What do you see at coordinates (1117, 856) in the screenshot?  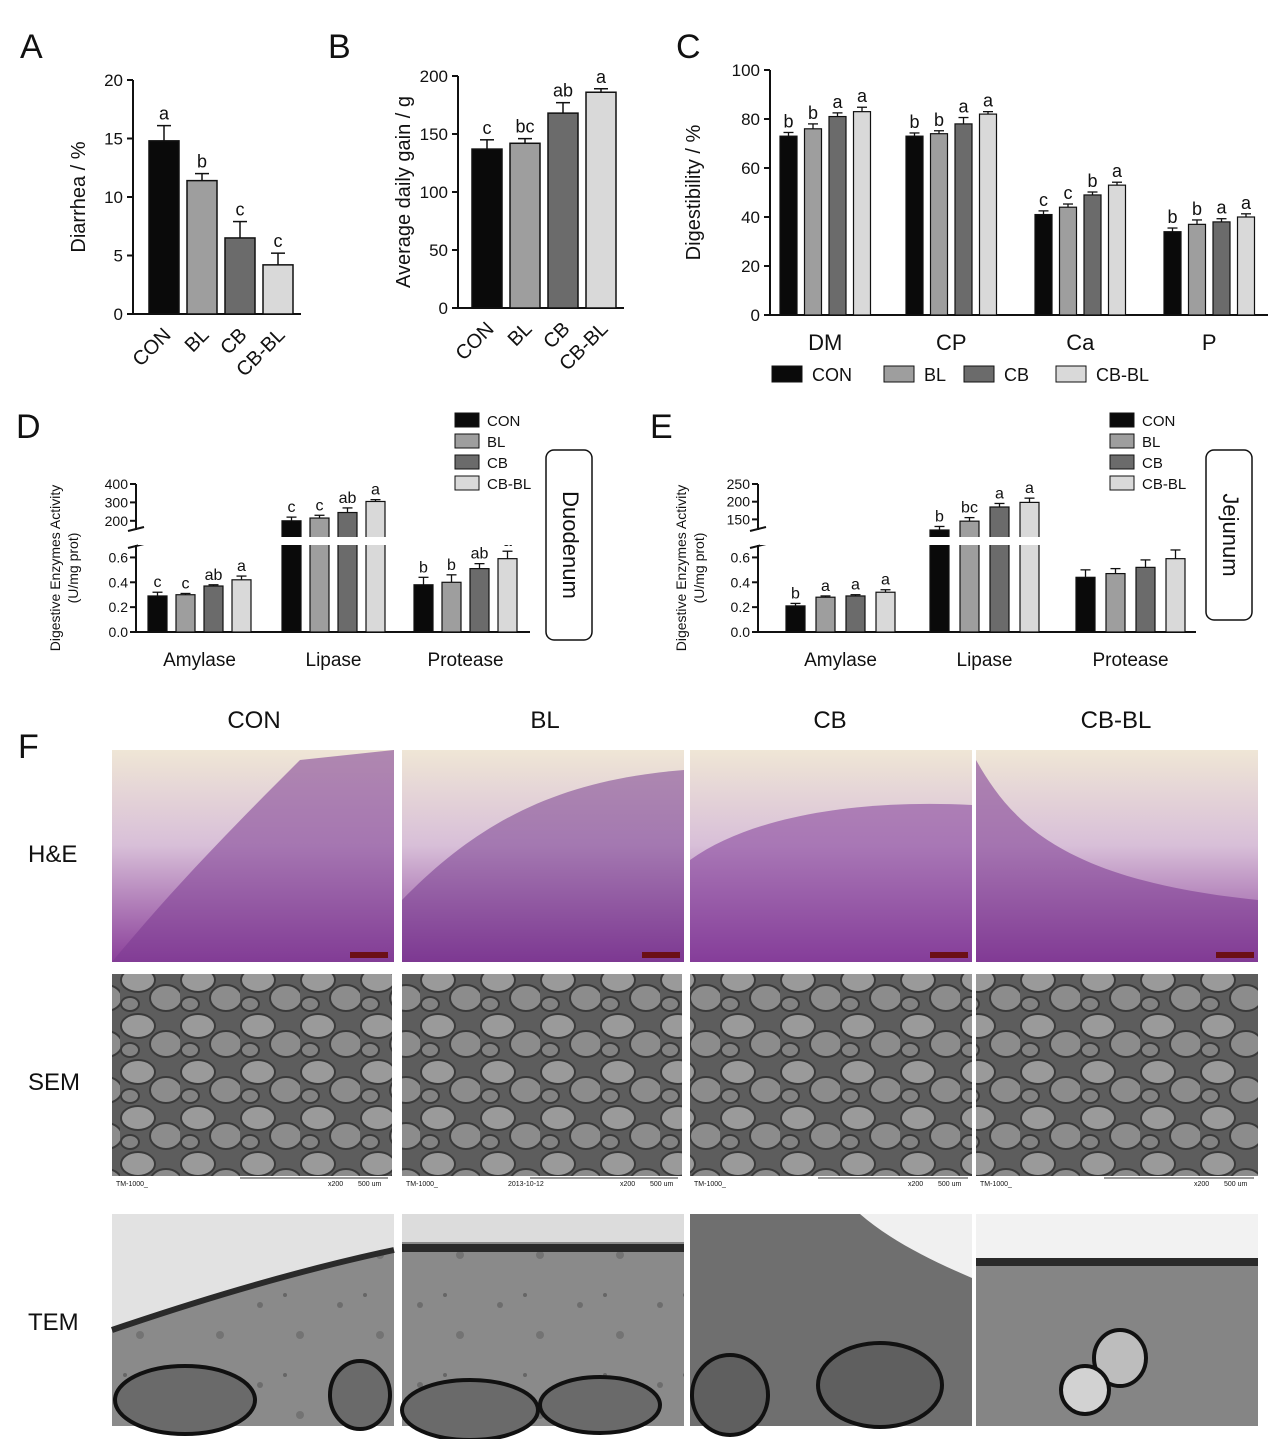 I see `he-image-cb-bl` at bounding box center [1117, 856].